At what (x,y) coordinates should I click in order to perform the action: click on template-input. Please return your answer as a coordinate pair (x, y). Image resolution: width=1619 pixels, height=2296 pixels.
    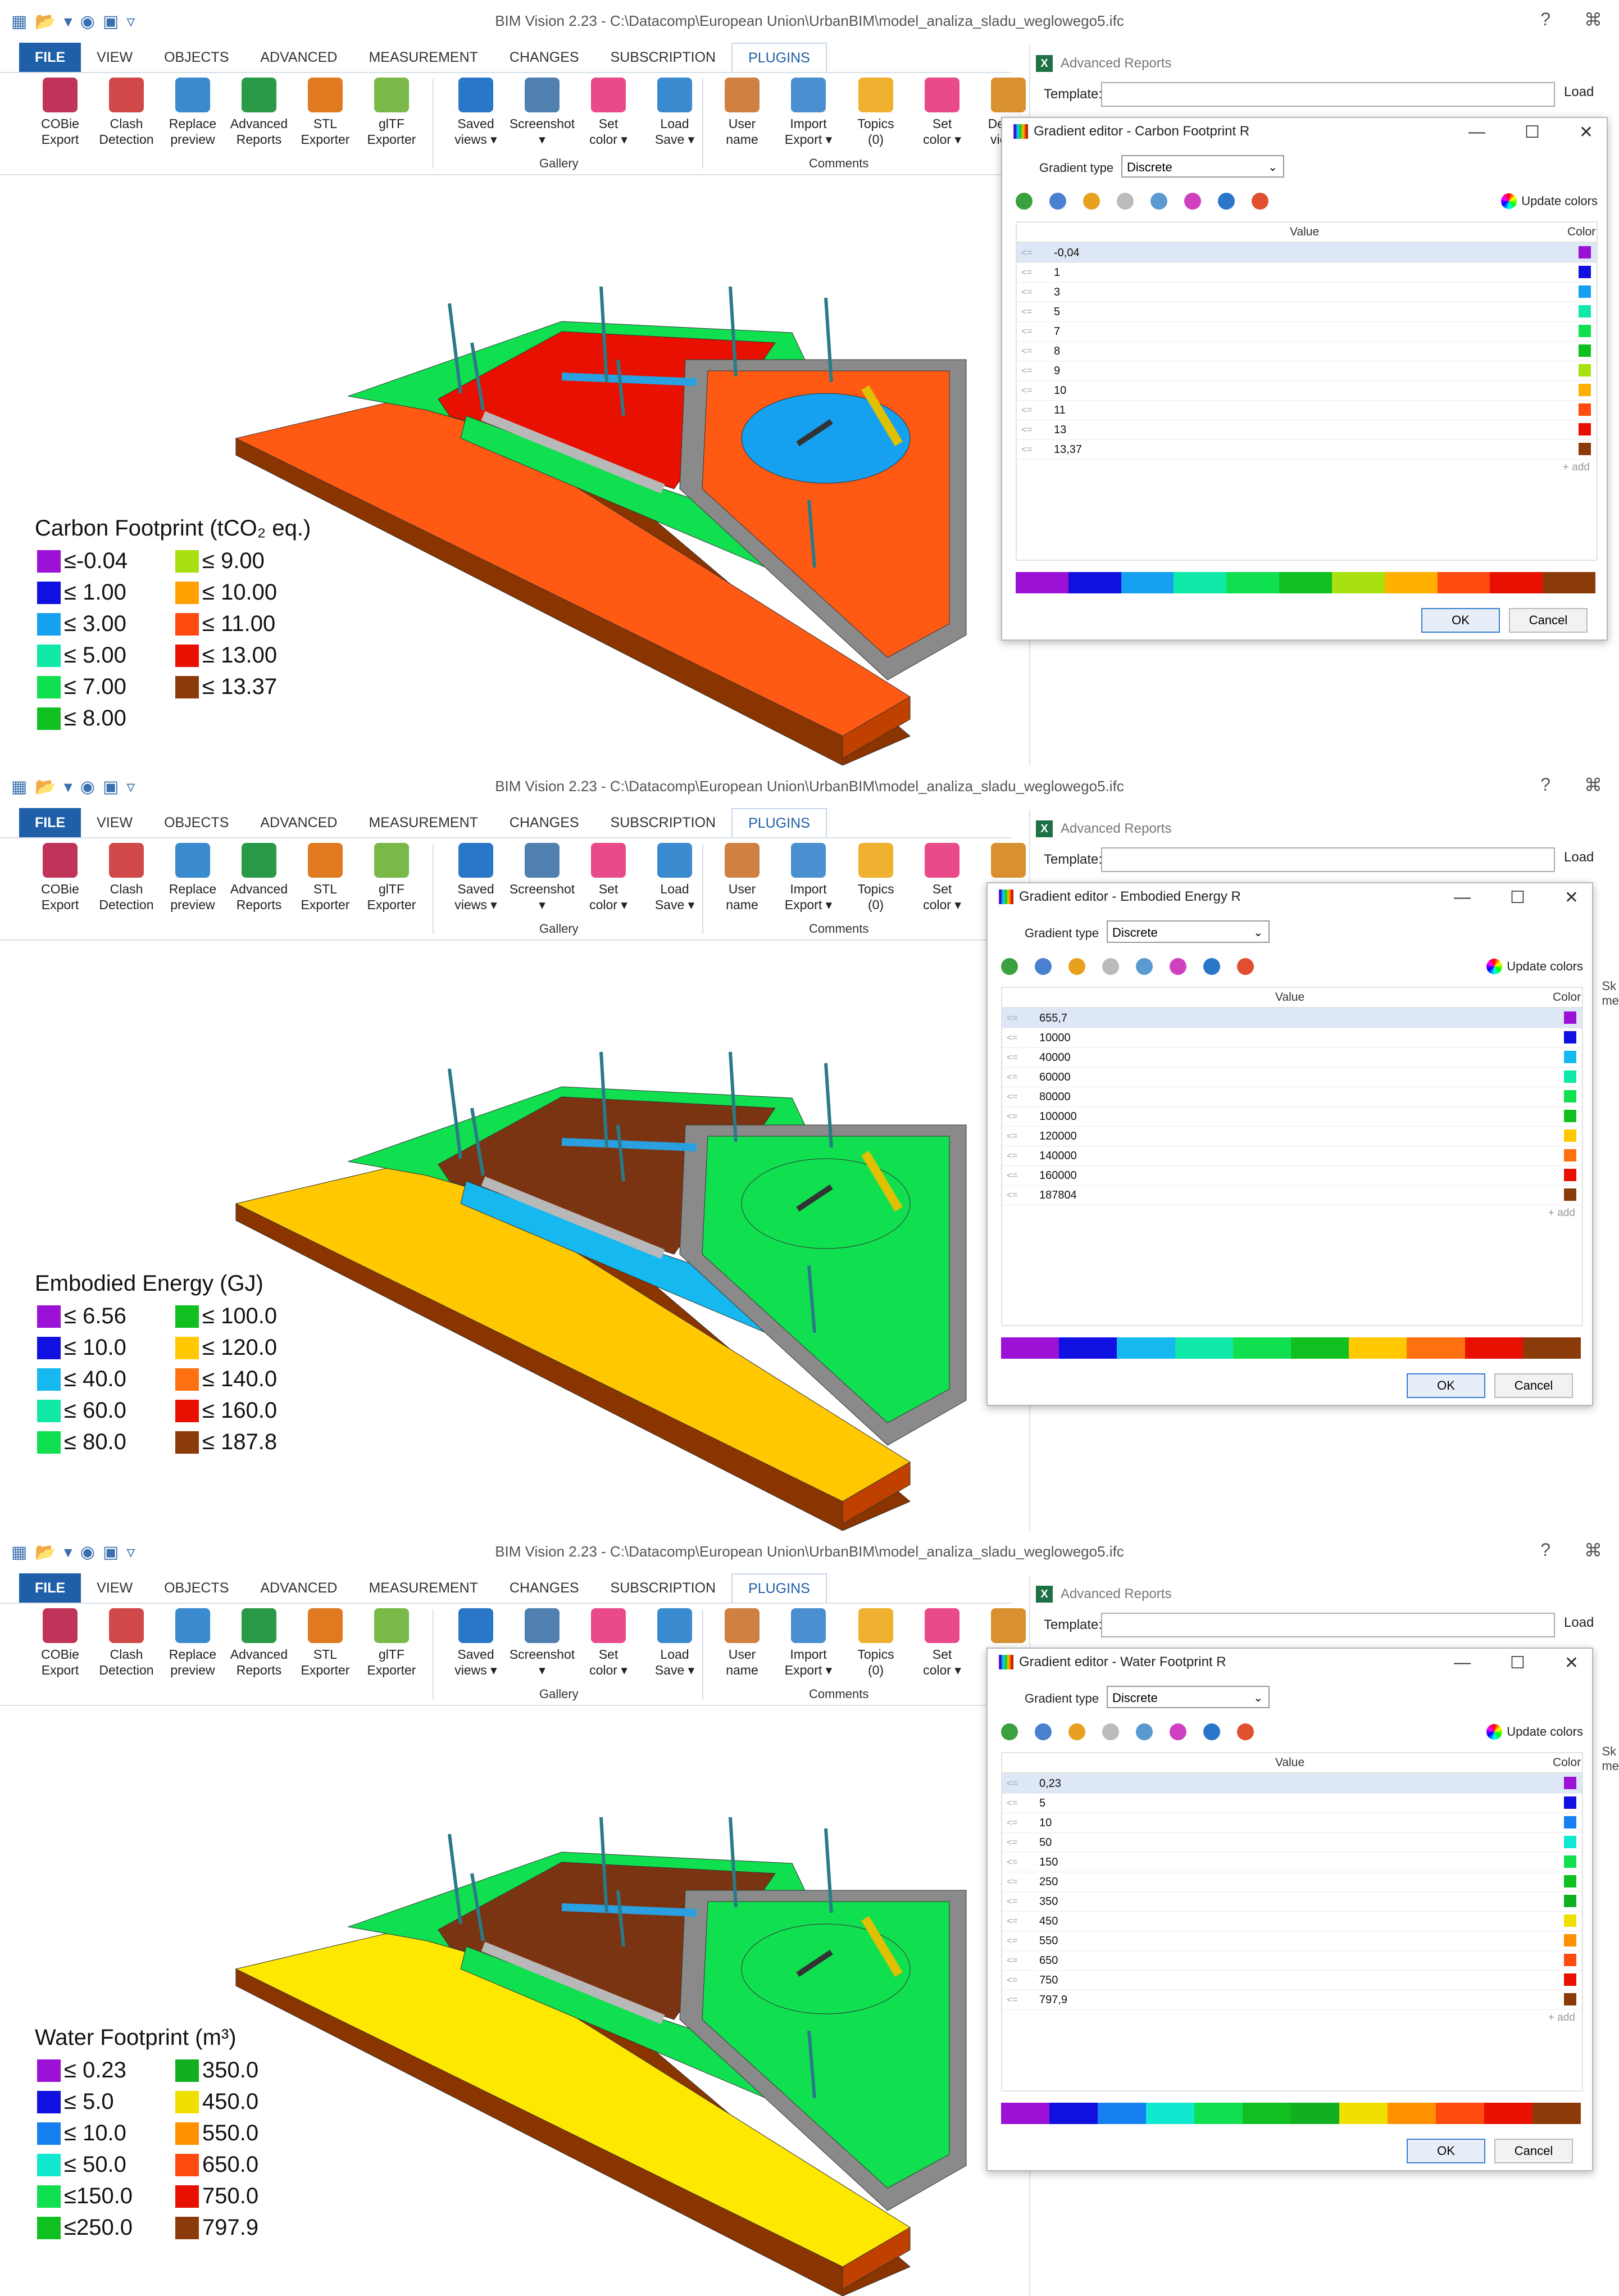
    Looking at the image, I should click on (1328, 94).